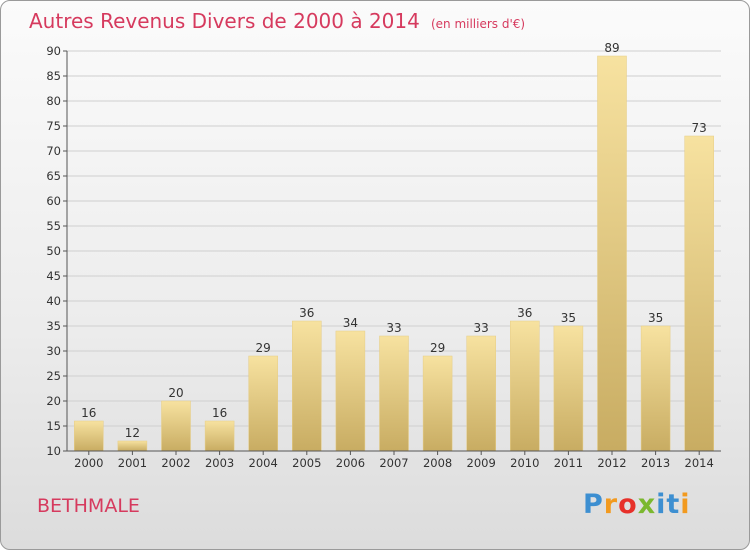  Describe the element at coordinates (53, 76) in the screenshot. I see `y-tick-label: 85` at that location.